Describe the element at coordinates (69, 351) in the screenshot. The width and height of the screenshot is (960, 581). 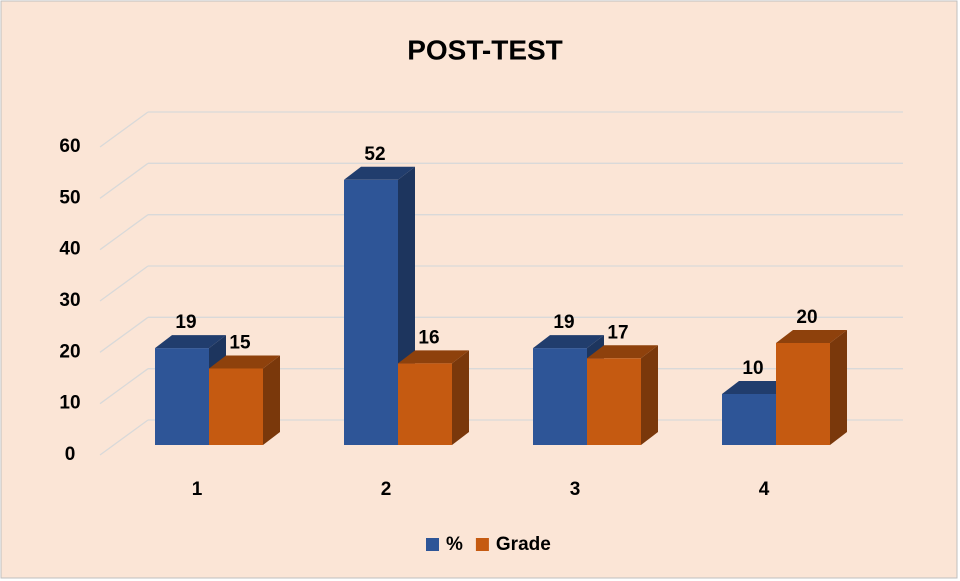
I see `y-tick-label: 20` at that location.